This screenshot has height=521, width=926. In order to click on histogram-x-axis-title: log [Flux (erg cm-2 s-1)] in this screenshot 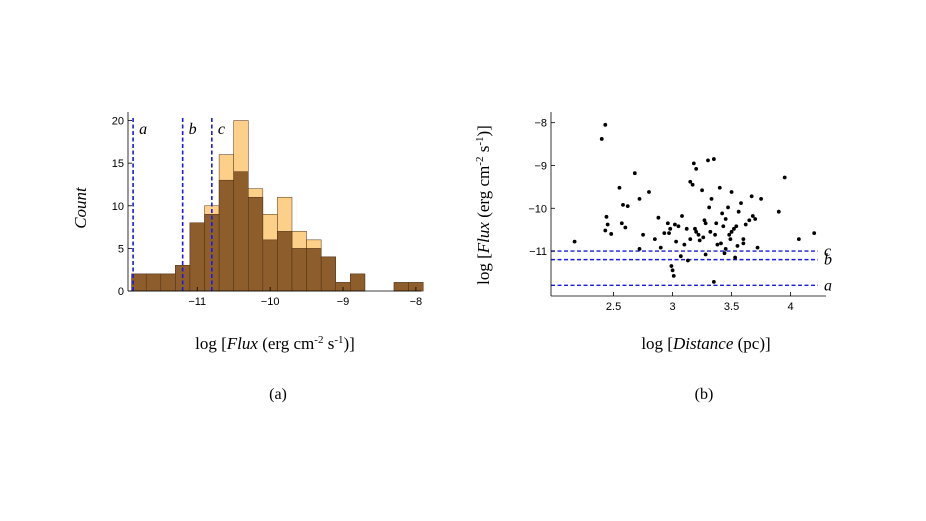, I will do `click(275, 343)`.